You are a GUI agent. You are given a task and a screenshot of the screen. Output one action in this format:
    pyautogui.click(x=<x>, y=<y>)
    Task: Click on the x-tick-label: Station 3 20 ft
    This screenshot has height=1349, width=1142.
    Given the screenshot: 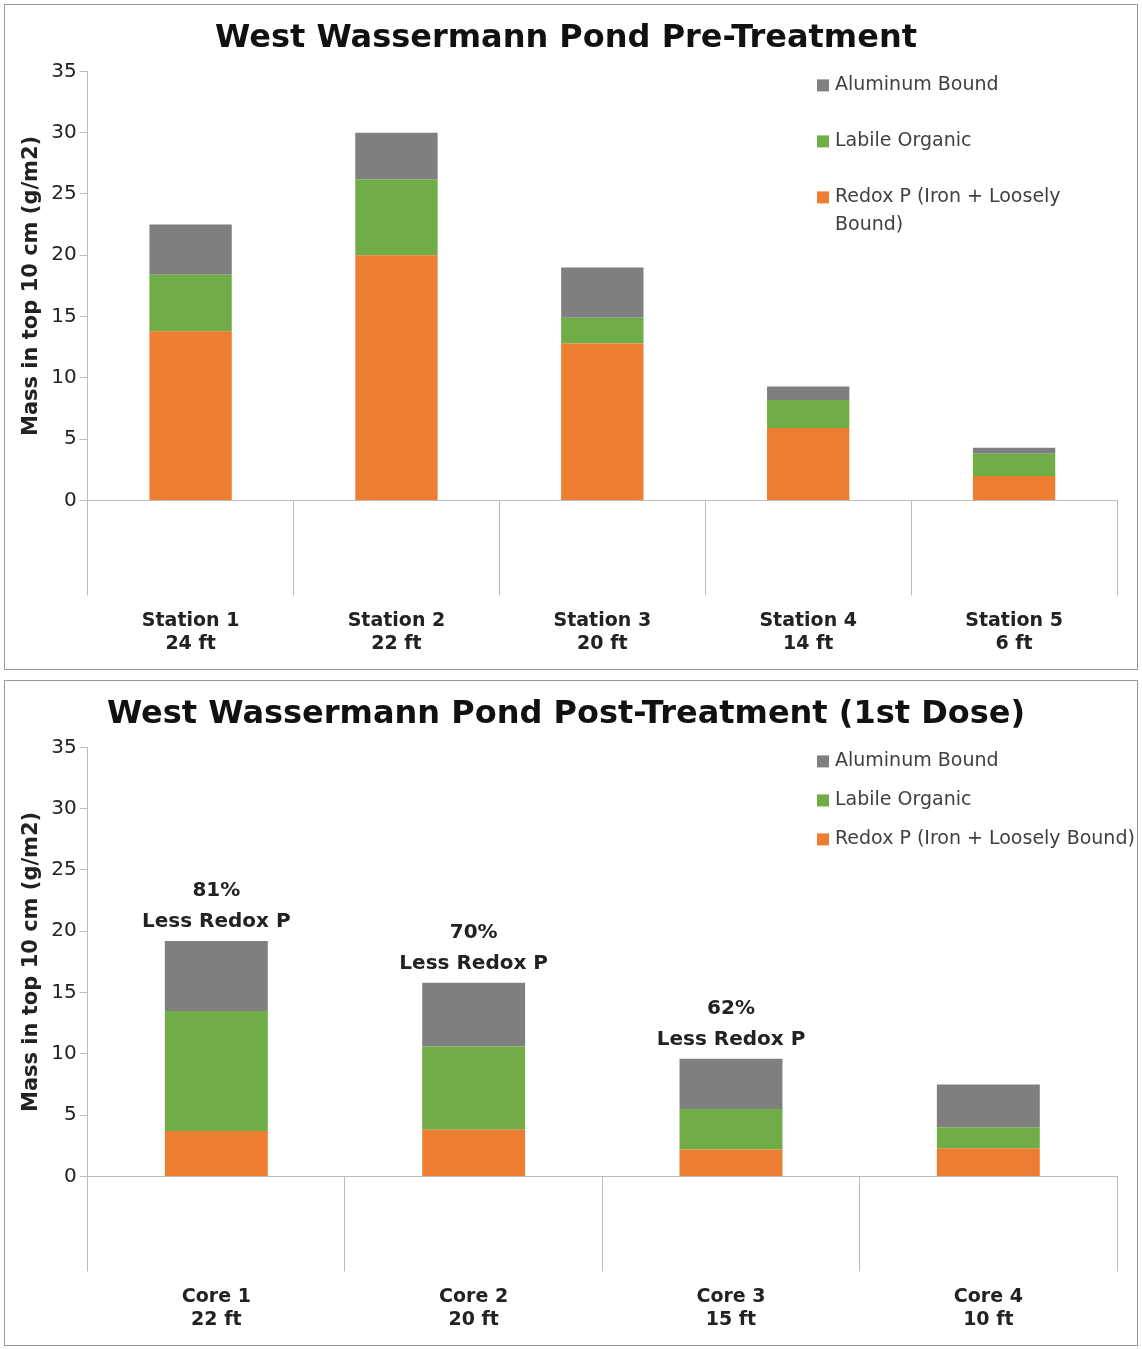 What is the action you would take?
    pyautogui.click(x=602, y=630)
    